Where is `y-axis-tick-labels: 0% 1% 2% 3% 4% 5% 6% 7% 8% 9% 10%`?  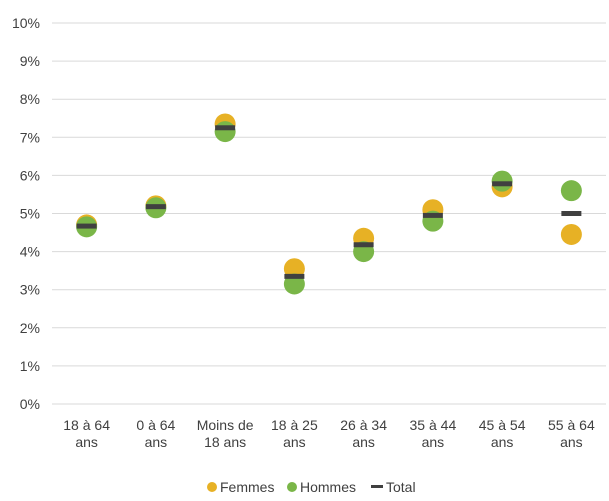
y-axis-tick-labels: 0% 1% 2% 3% 4% 5% 6% 7% 8% 9% 10% is located at coordinates (26, 213).